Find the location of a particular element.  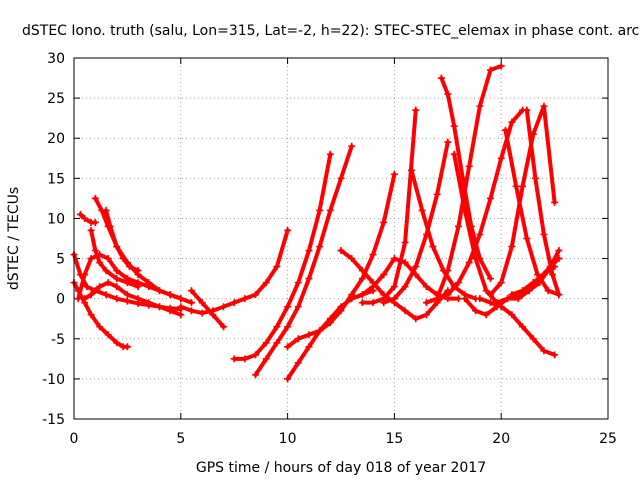

y-tick-label: -5 is located at coordinates (58, 340).